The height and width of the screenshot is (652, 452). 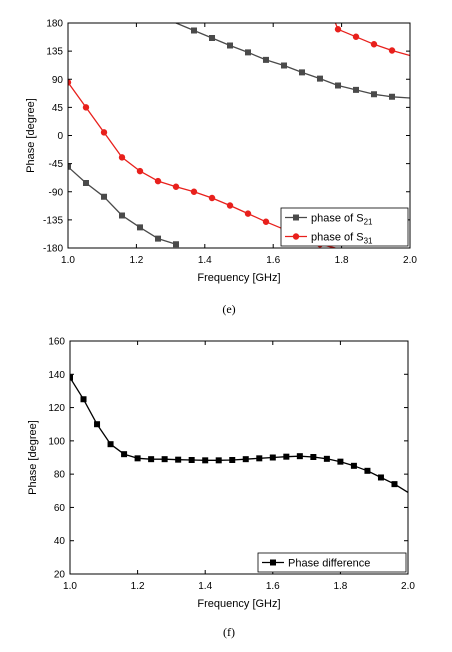 What do you see at coordinates (329, 564) in the screenshot?
I see `legend-label-1: Phase difference` at bounding box center [329, 564].